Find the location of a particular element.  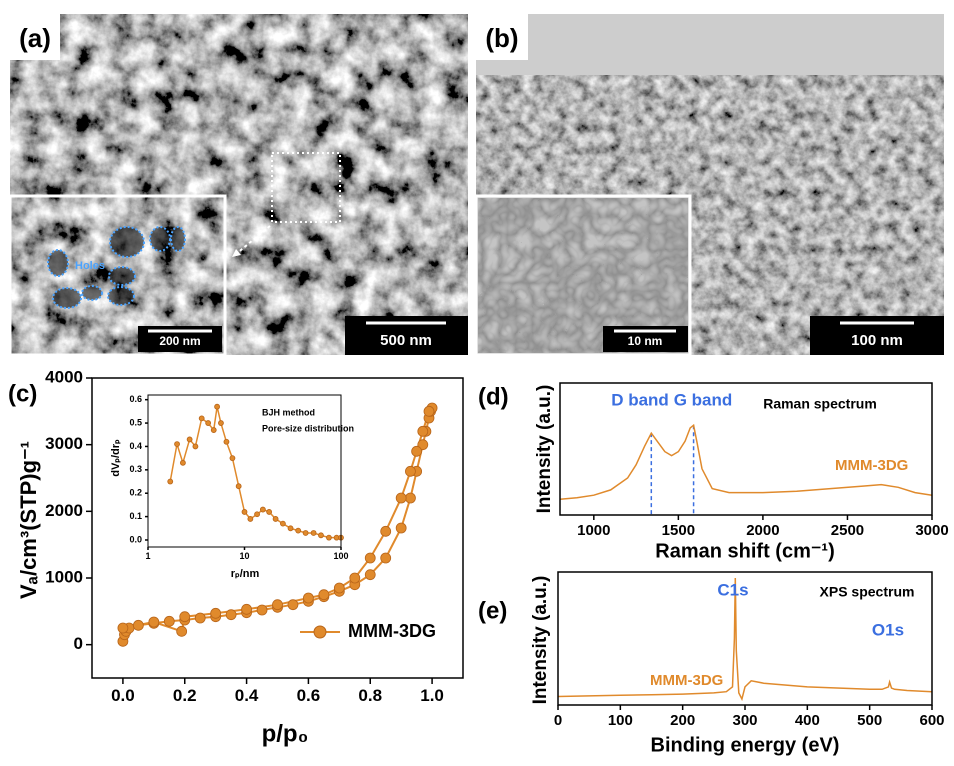

inset-background is located at coordinates (244, 471).